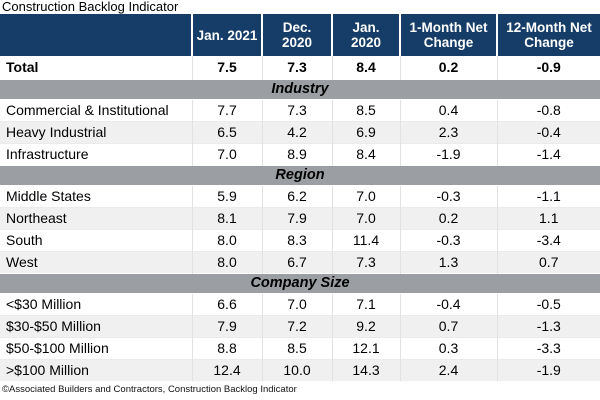  What do you see at coordinates (548, 326) in the screenshot?
I see `cell-value: -1.3` at bounding box center [548, 326].